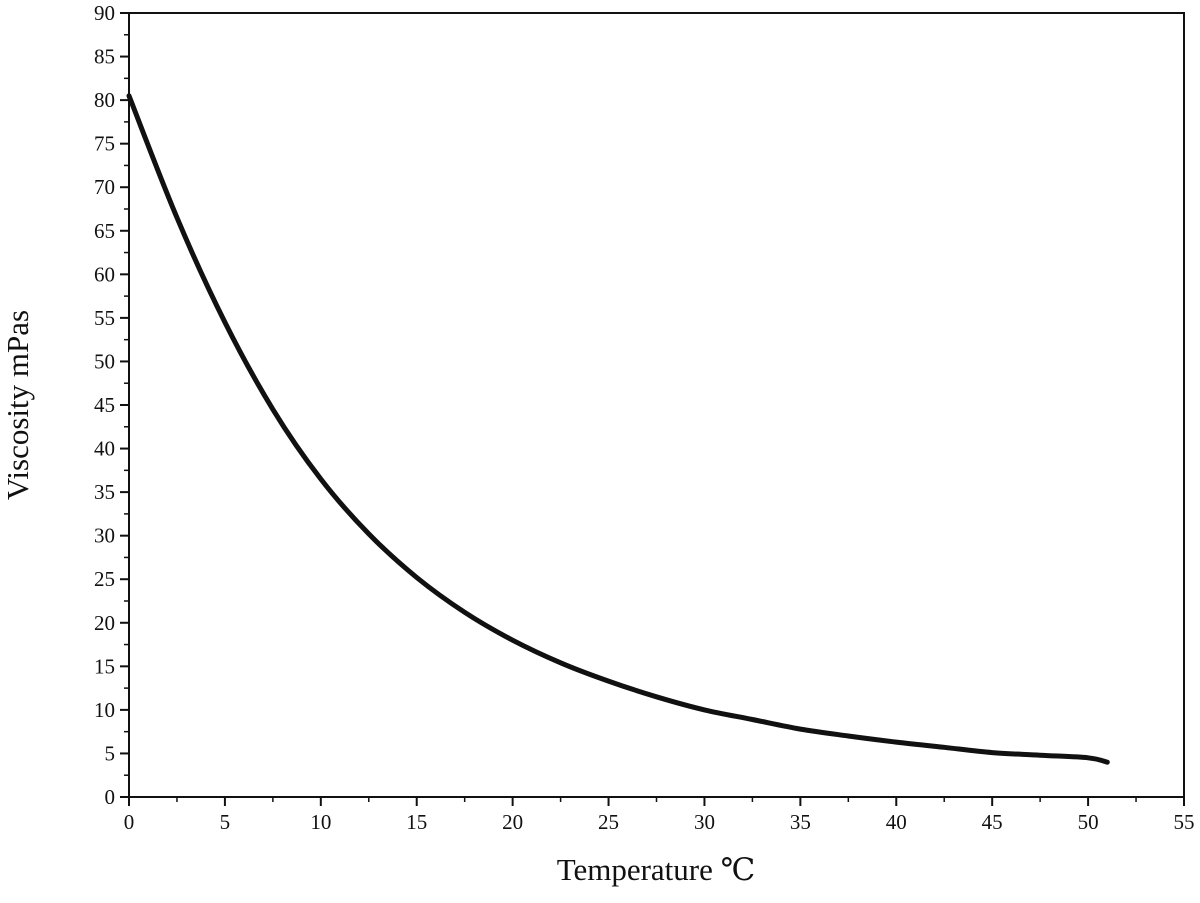 This screenshot has height=903, width=1200. What do you see at coordinates (104, 579) in the screenshot?
I see `y-tick-label: 25` at bounding box center [104, 579].